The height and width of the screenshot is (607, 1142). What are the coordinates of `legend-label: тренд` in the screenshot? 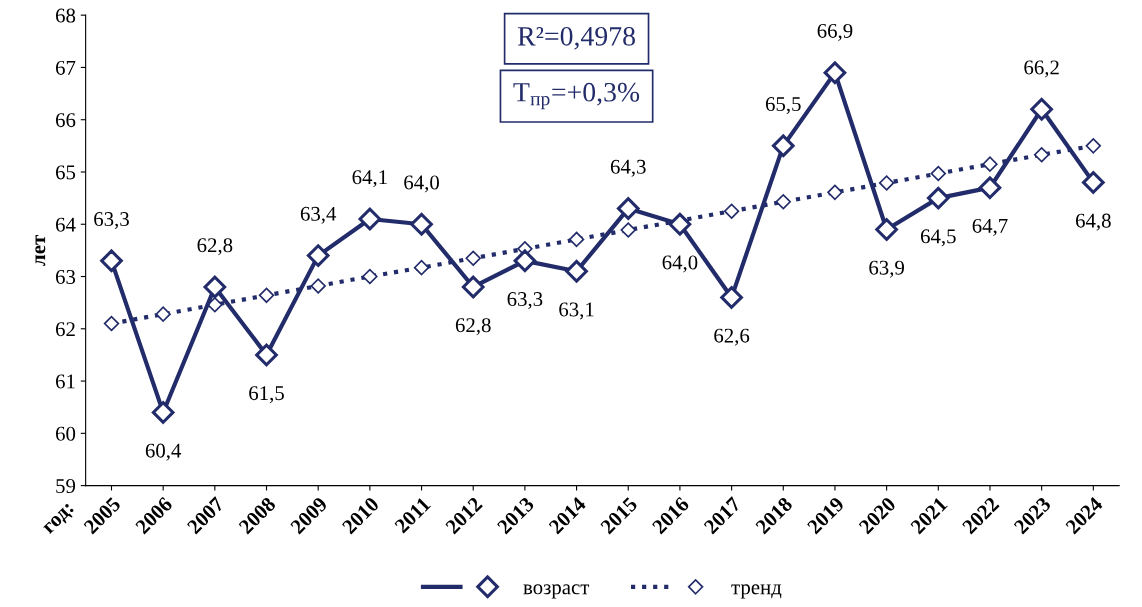 It's located at (756, 591).